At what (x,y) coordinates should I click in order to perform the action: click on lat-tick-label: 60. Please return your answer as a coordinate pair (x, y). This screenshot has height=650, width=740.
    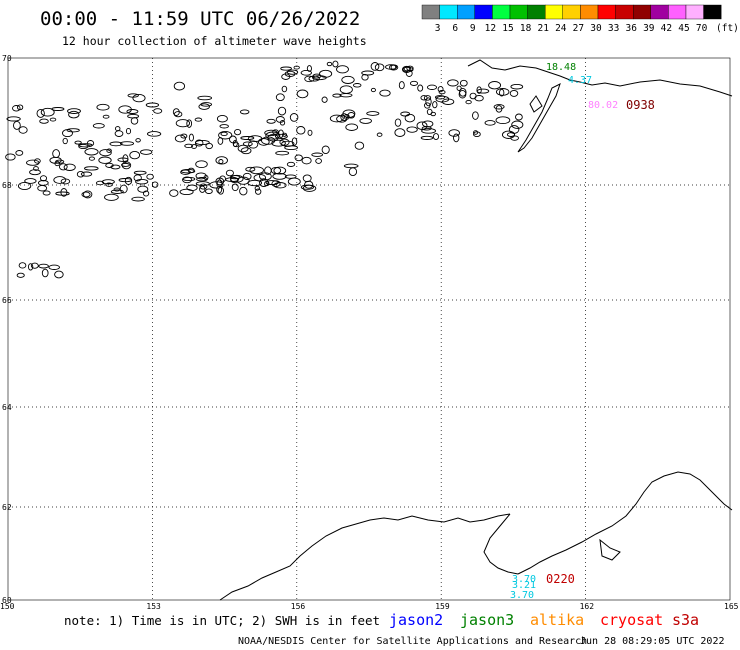
    Looking at the image, I should click on (7, 600).